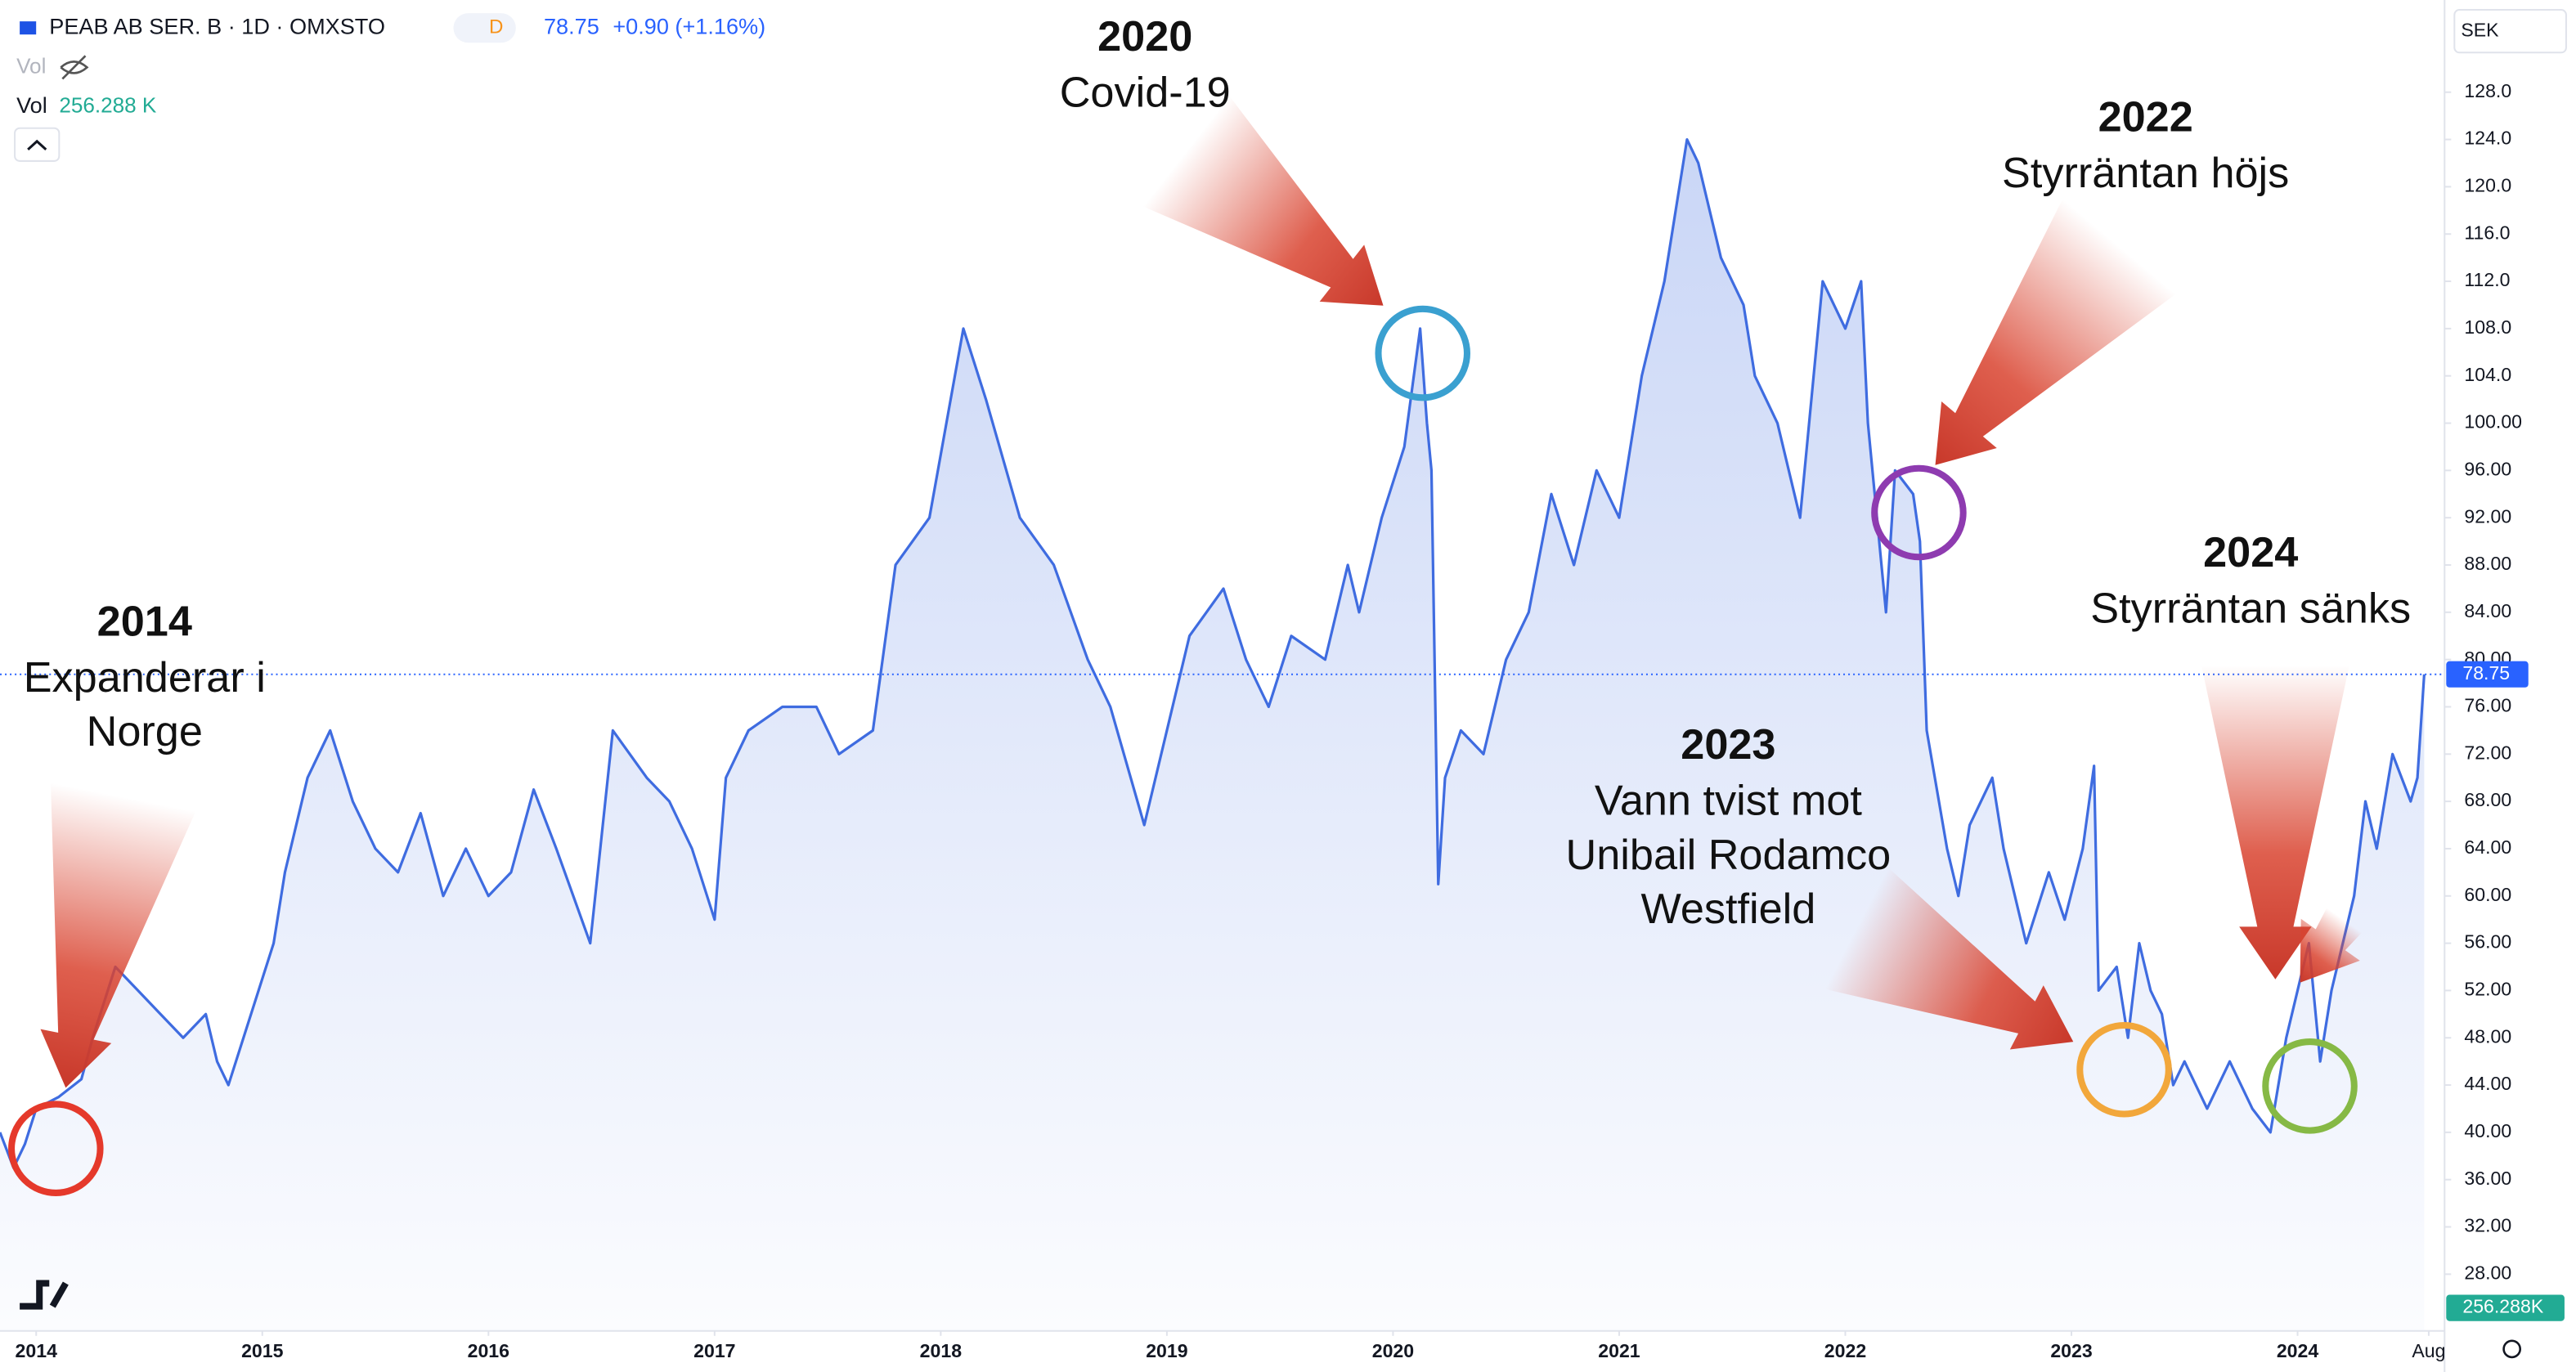  Describe the element at coordinates (2488, 1130) in the screenshot. I see `y-tick-label: 40.00` at that location.